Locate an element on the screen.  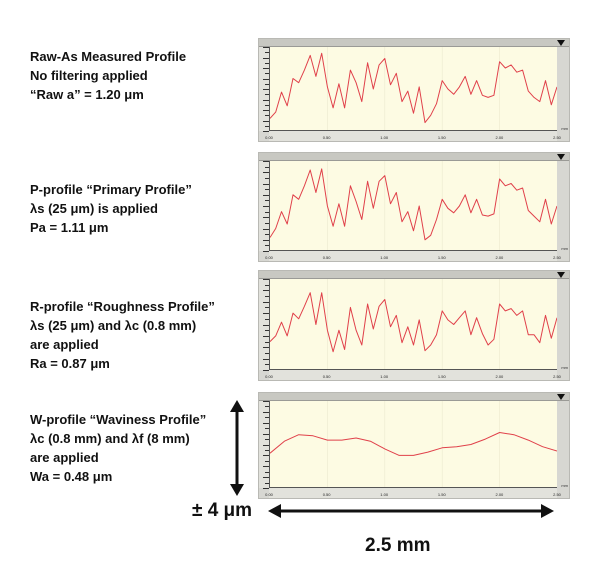
label-line: Ra = 0.87 μm is located at coordinates (70, 363).